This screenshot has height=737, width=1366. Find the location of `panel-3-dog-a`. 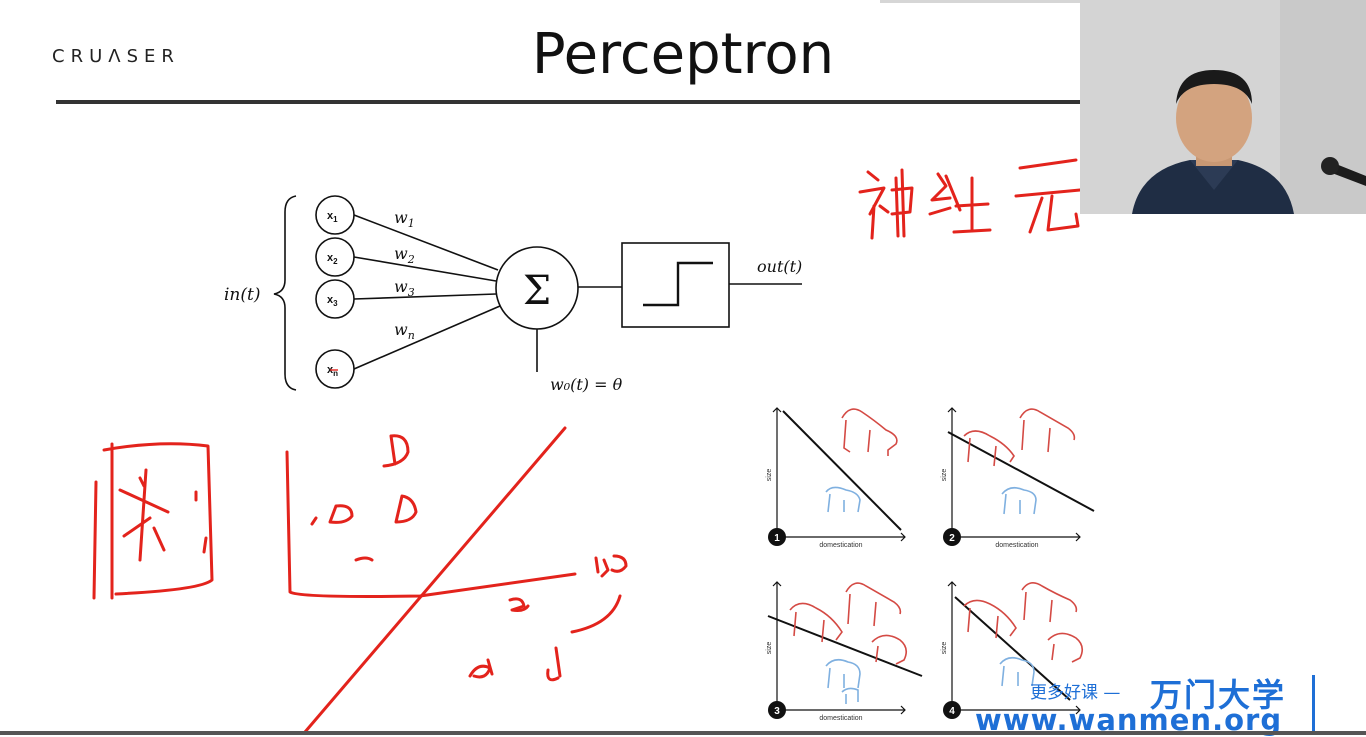

panel-3-dog-a is located at coordinates (816, 622).